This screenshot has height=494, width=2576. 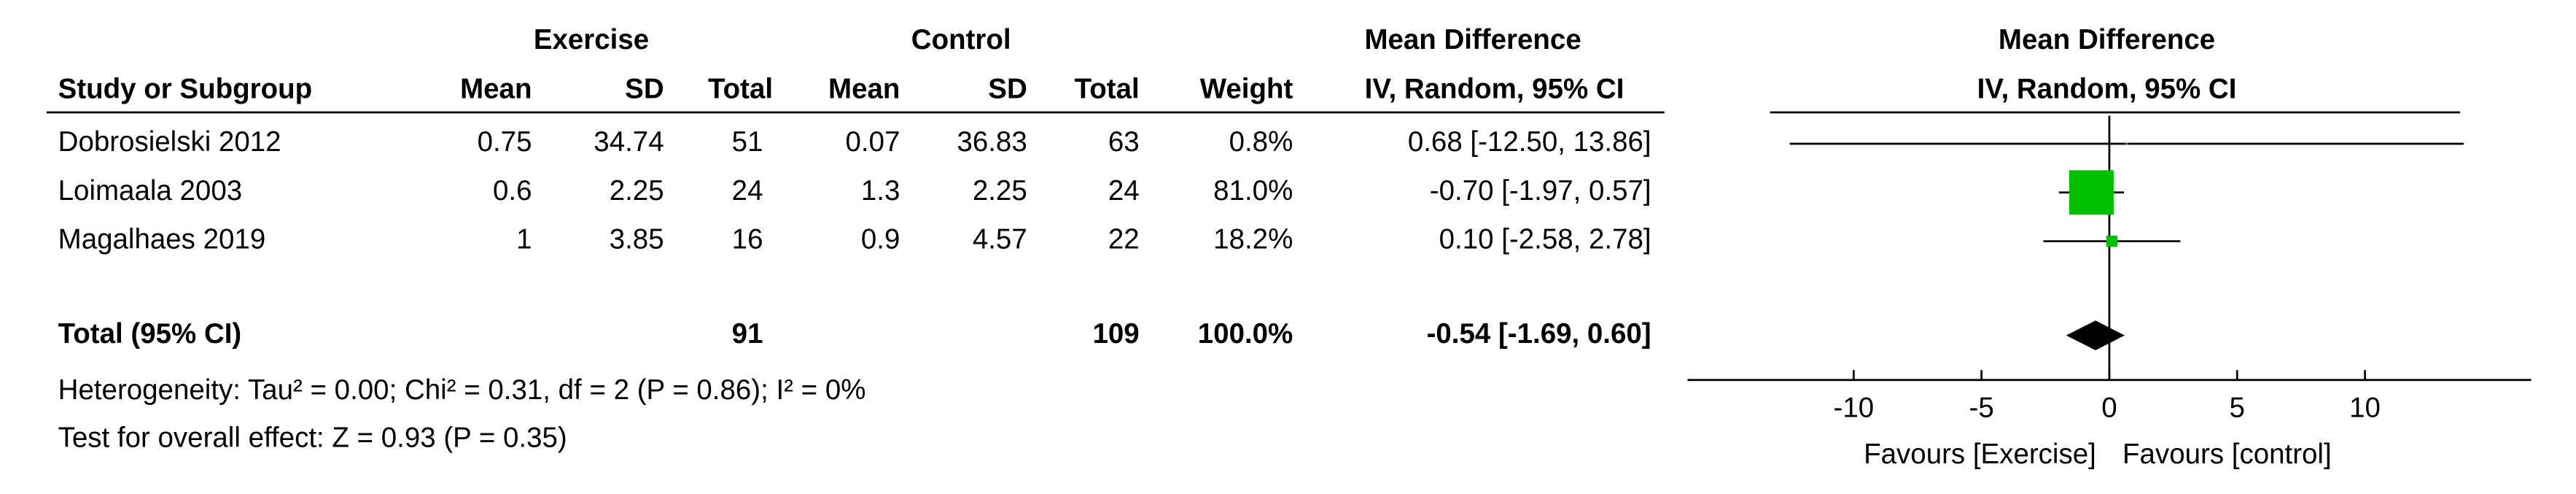 I want to click on favours-left: Favours [Exercise], so click(x=1980, y=454).